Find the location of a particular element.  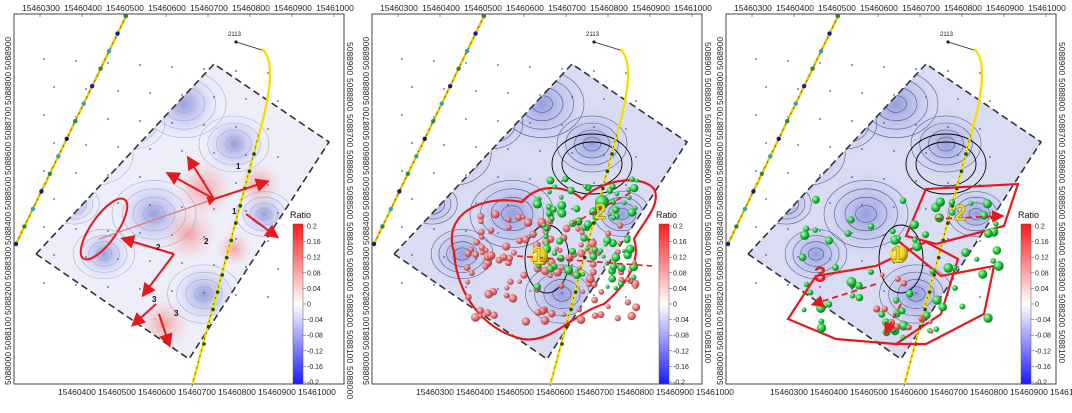

zone-label-1: 1 is located at coordinates (897, 254).